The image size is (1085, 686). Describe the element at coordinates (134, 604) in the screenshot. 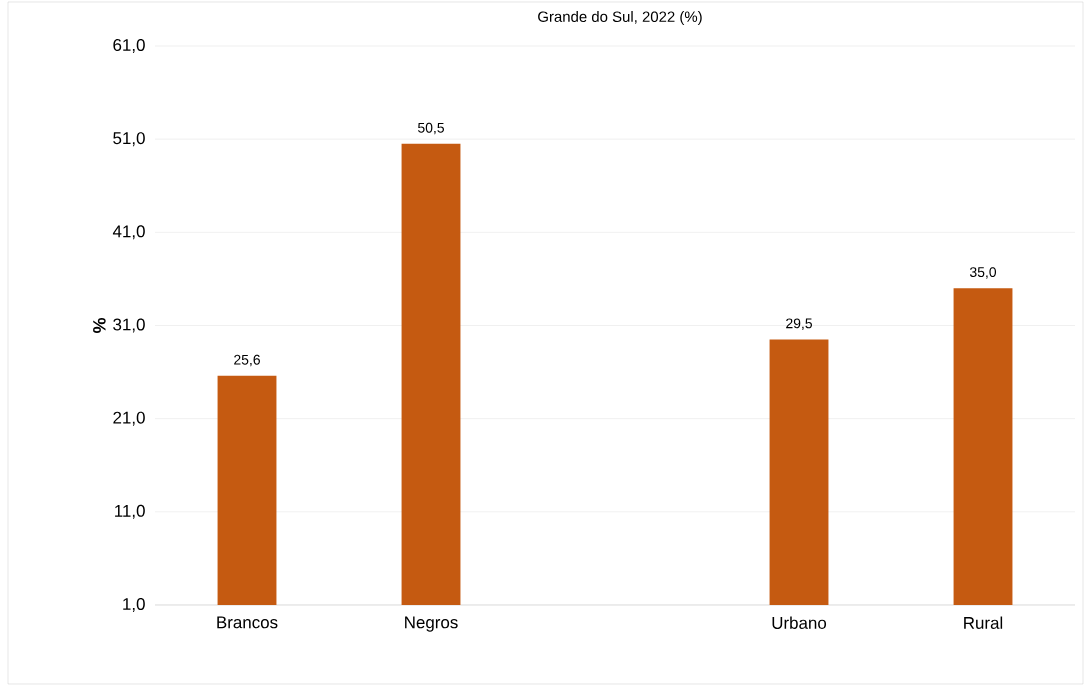

I see `y-tick-label: 1,0` at that location.